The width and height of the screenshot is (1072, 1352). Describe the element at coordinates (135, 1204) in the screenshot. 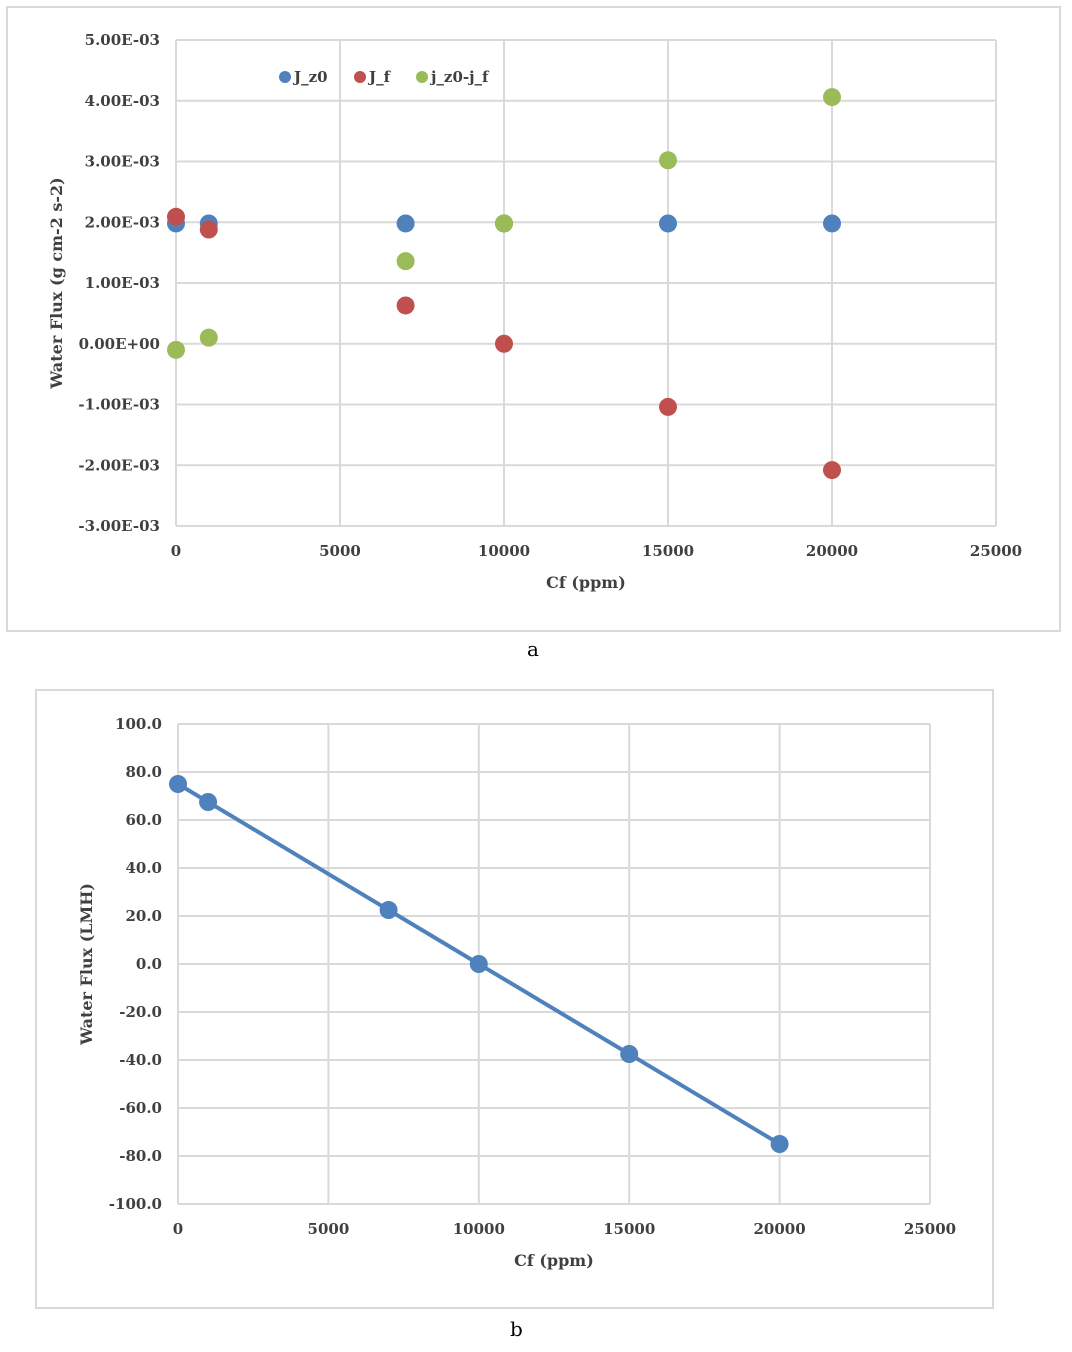

I see `y-tick-label: -100.0` at that location.